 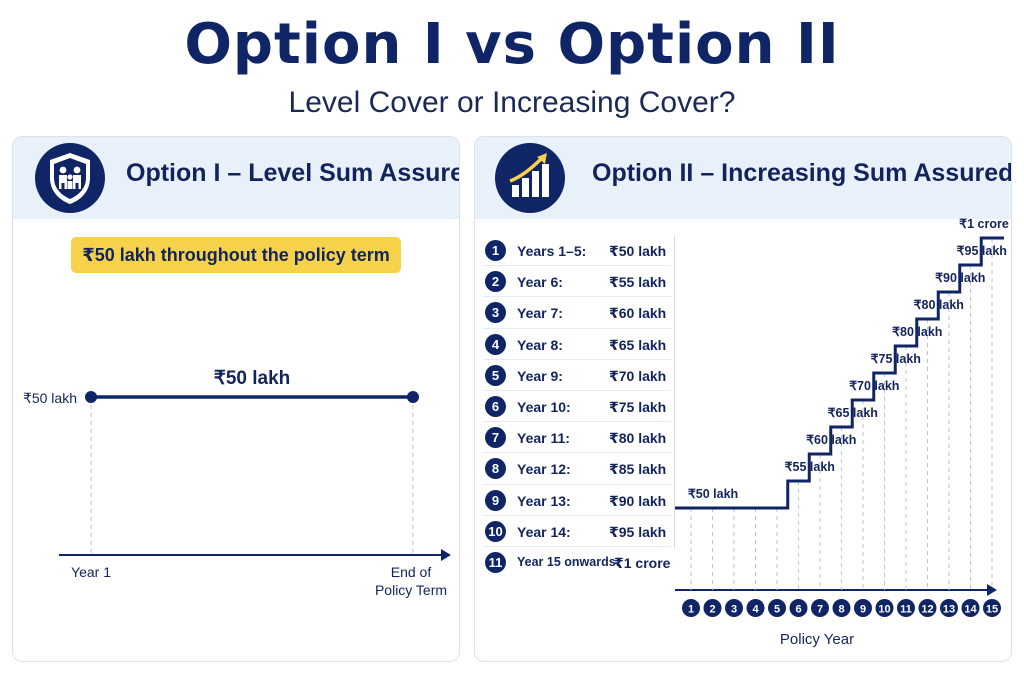 I want to click on policy-year-axis-label: Policy Year, so click(x=817, y=639).